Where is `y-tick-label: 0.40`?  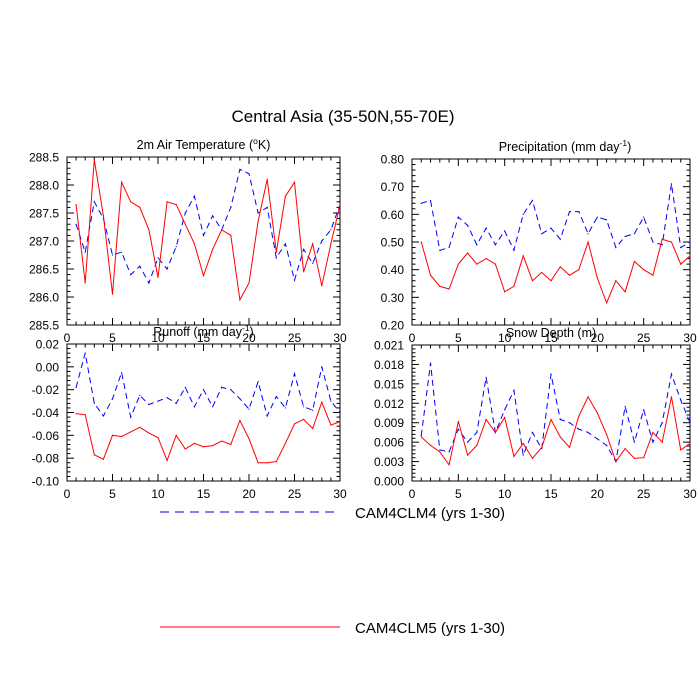 y-tick-label: 0.40 is located at coordinates (393, 270).